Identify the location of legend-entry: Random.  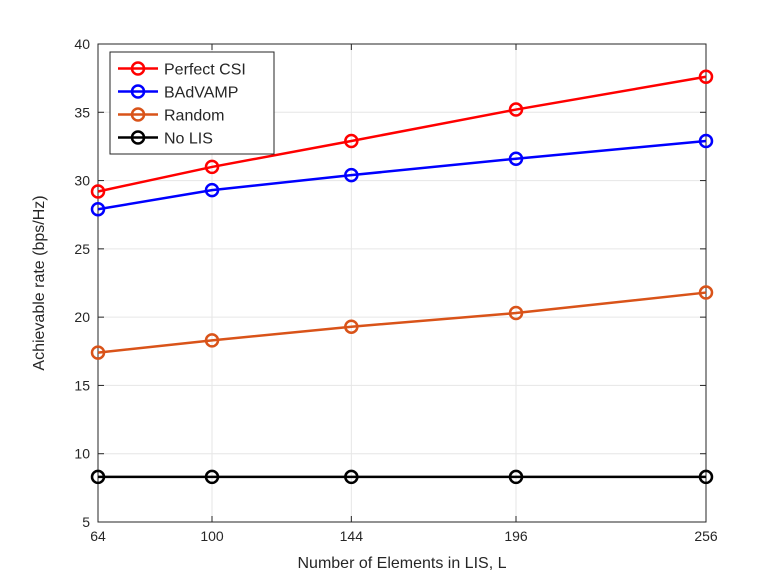
(171, 116).